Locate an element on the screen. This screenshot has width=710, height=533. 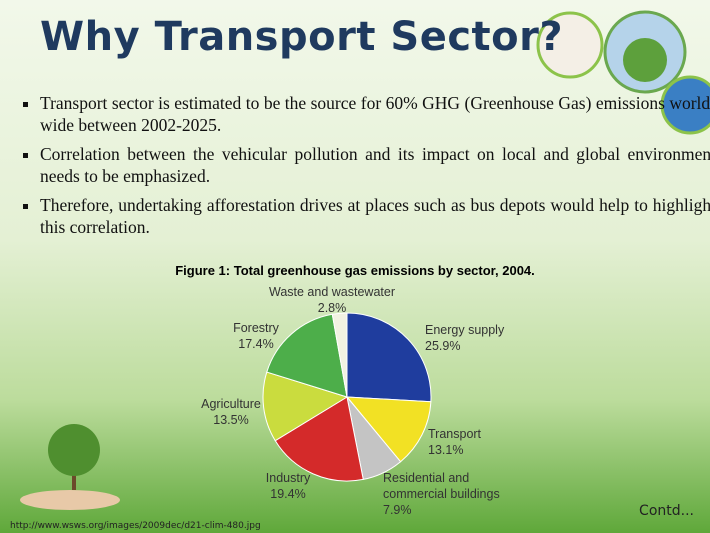
slice-label: Industry 19.4% is located at coordinates (288, 486).